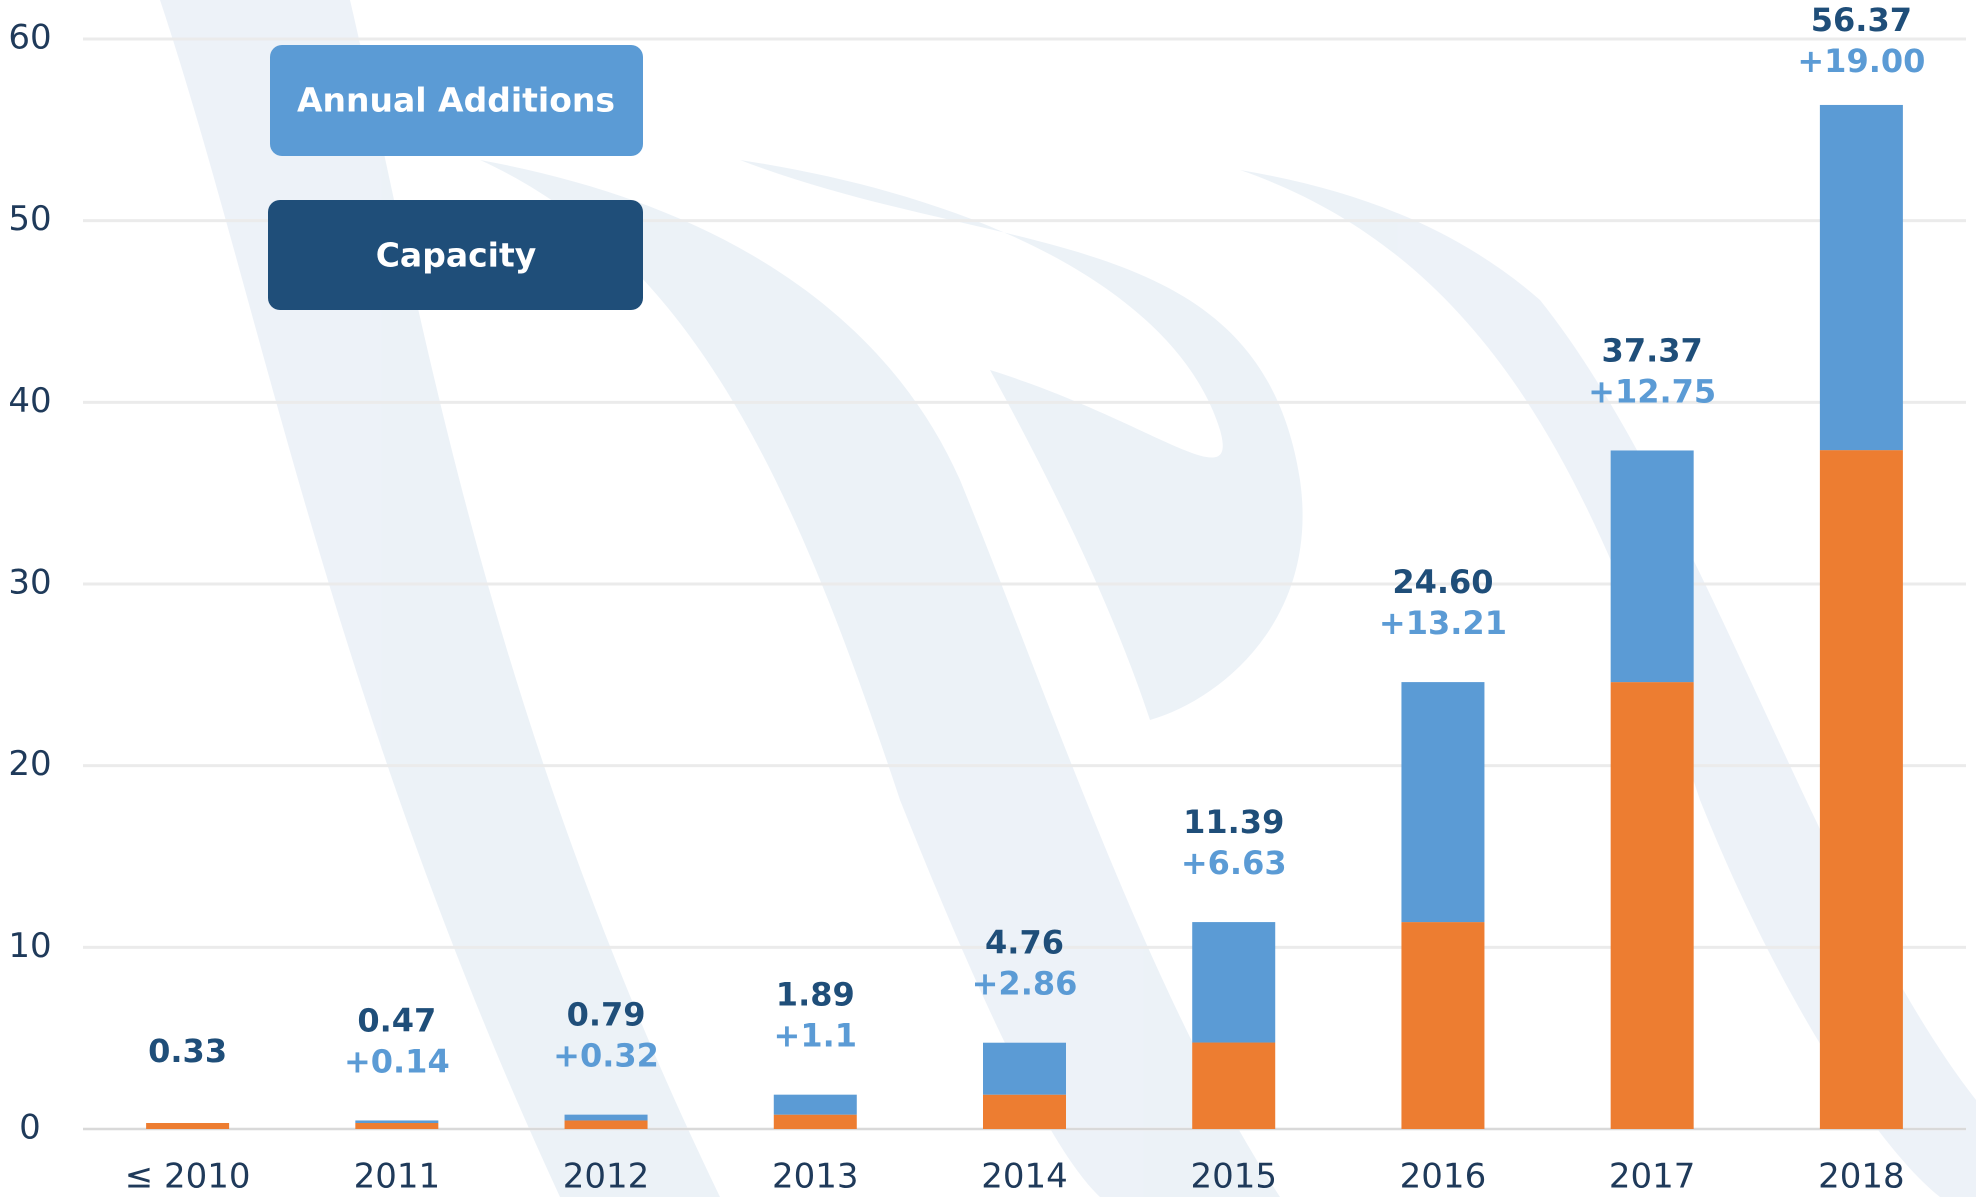 This screenshot has height=1197, width=1976. What do you see at coordinates (29, 946) in the screenshot?
I see `y-tick-label: 10` at bounding box center [29, 946].